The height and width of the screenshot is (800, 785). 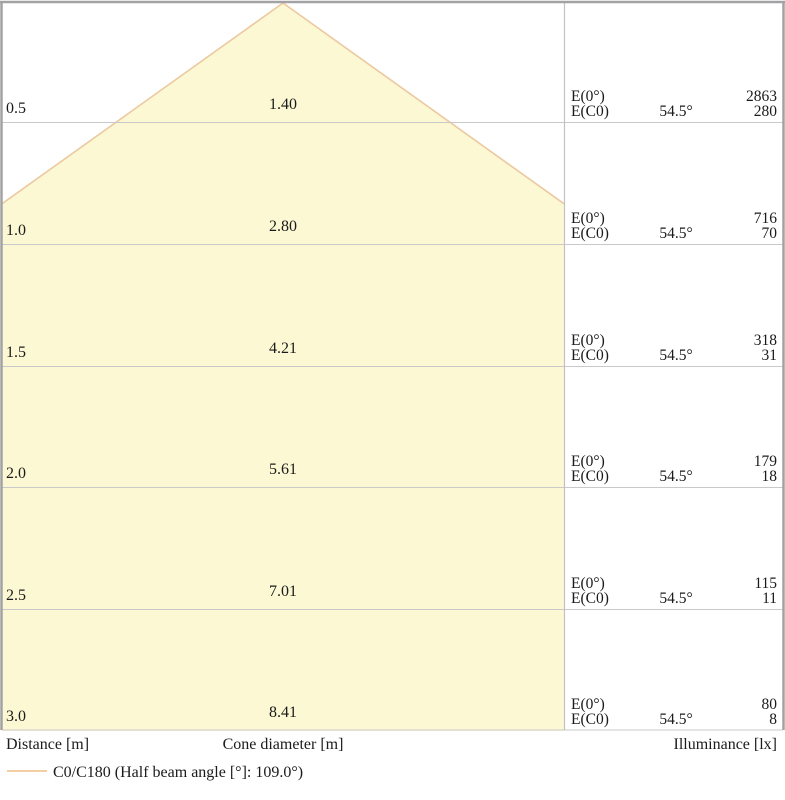 I want to click on illuminance-block: E(0°) 2863 E(C0) 54.5° 280, so click(x=674, y=104).